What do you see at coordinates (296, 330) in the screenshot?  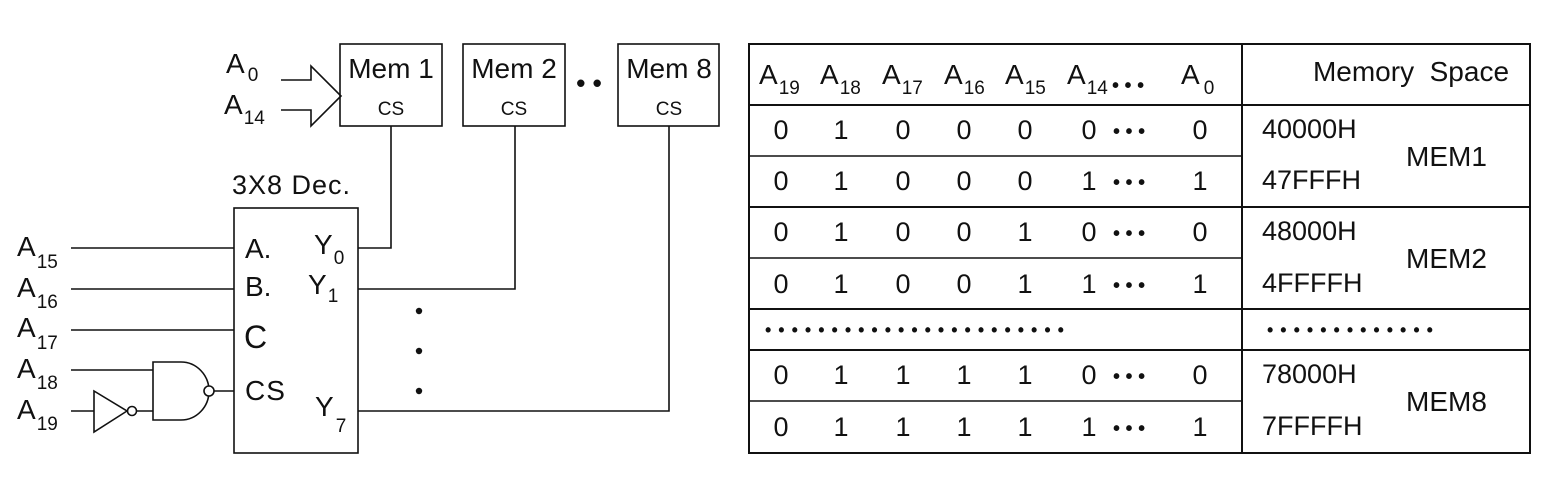 I see `decoder-body` at bounding box center [296, 330].